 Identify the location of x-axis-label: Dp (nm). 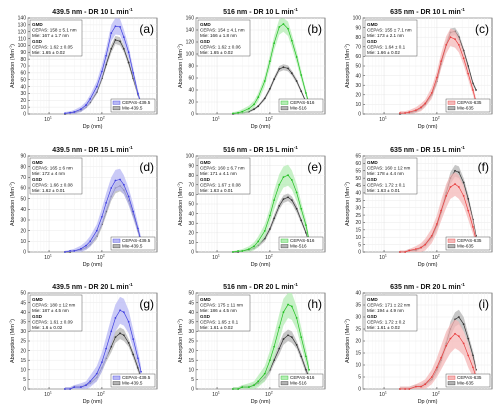
(261, 127).